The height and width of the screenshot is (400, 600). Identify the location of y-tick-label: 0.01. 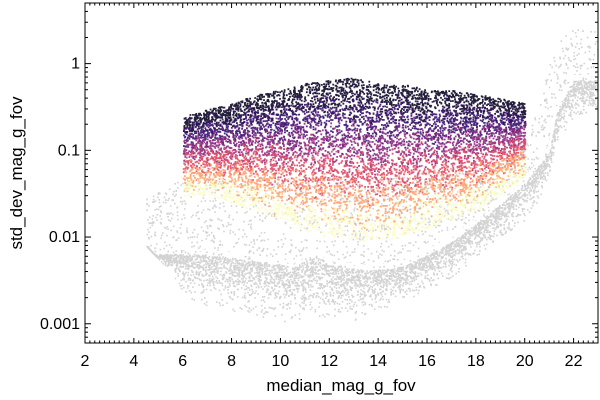
(64, 237).